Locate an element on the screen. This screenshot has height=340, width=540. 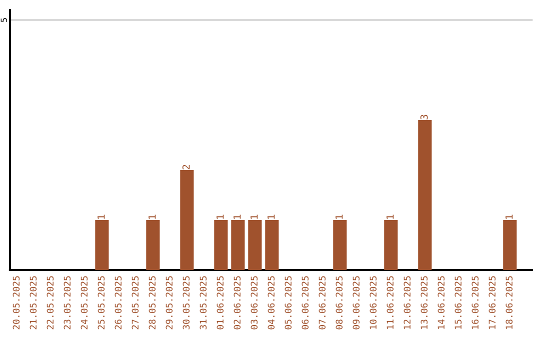
data-label: 3 is located at coordinates (424, 117).